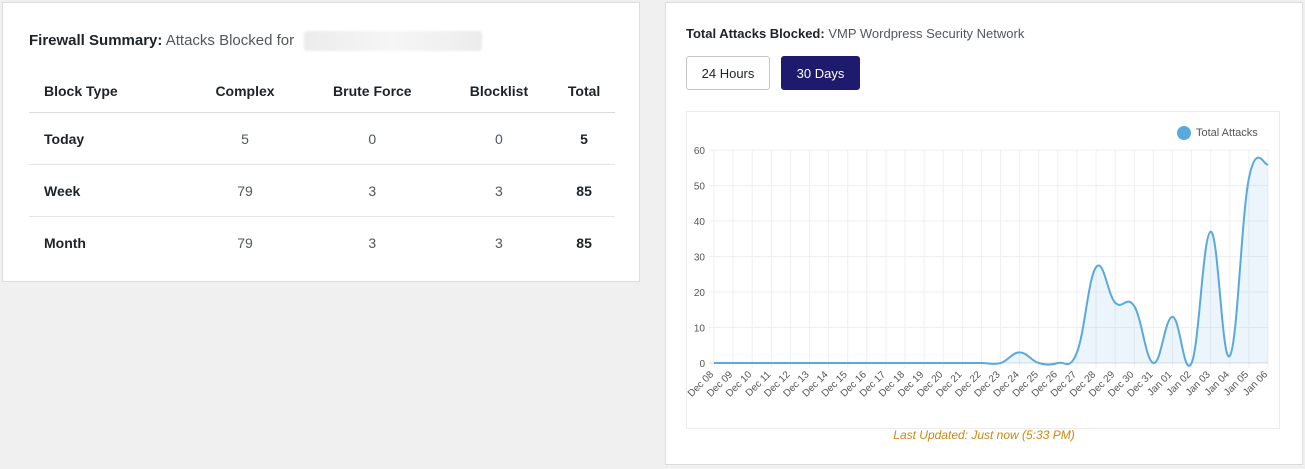 The width and height of the screenshot is (1305, 469). I want to click on firewall-summary-heading: Firewall Summary: Attacks Blocked for, so click(256, 41).